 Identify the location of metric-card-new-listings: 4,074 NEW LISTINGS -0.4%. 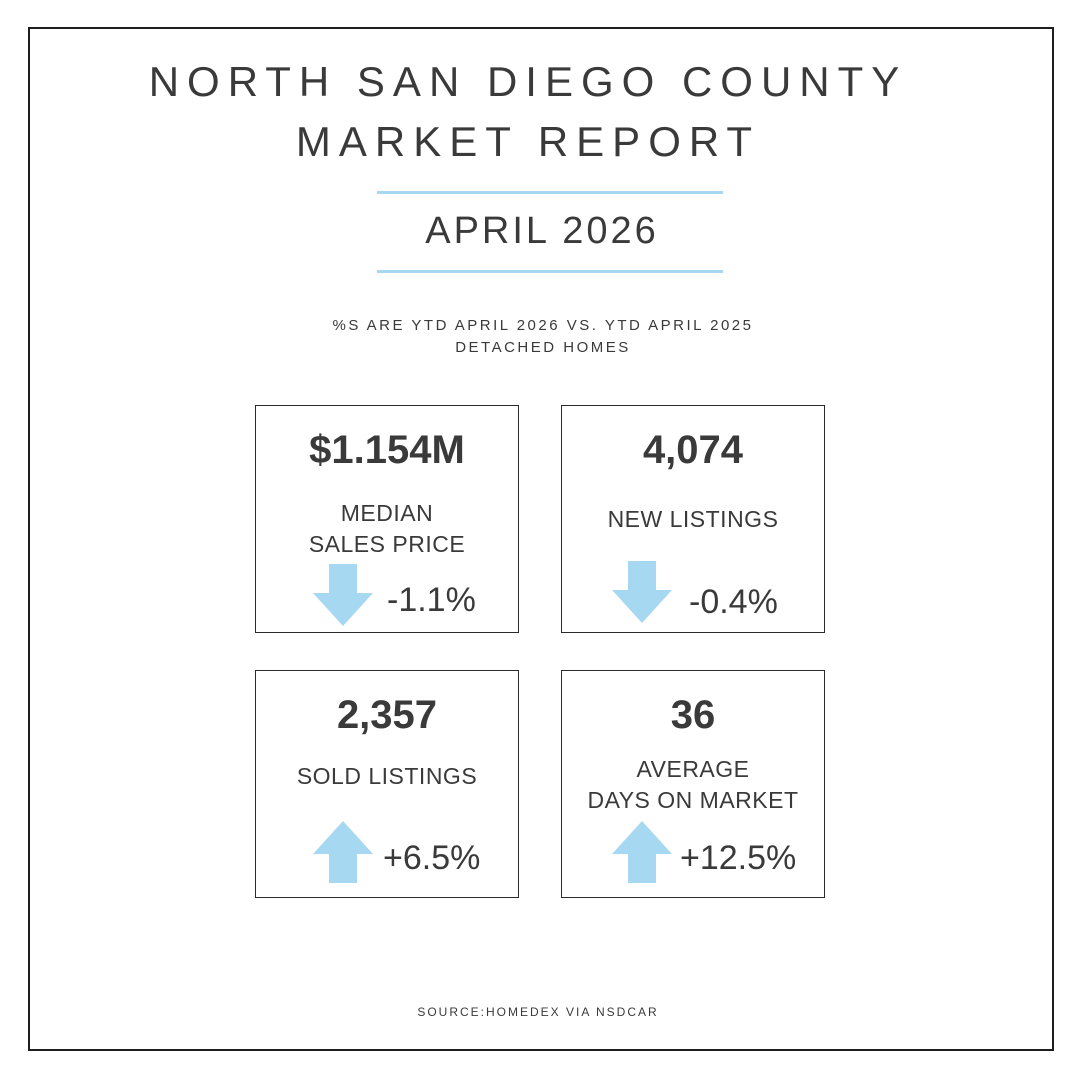
(693, 519).